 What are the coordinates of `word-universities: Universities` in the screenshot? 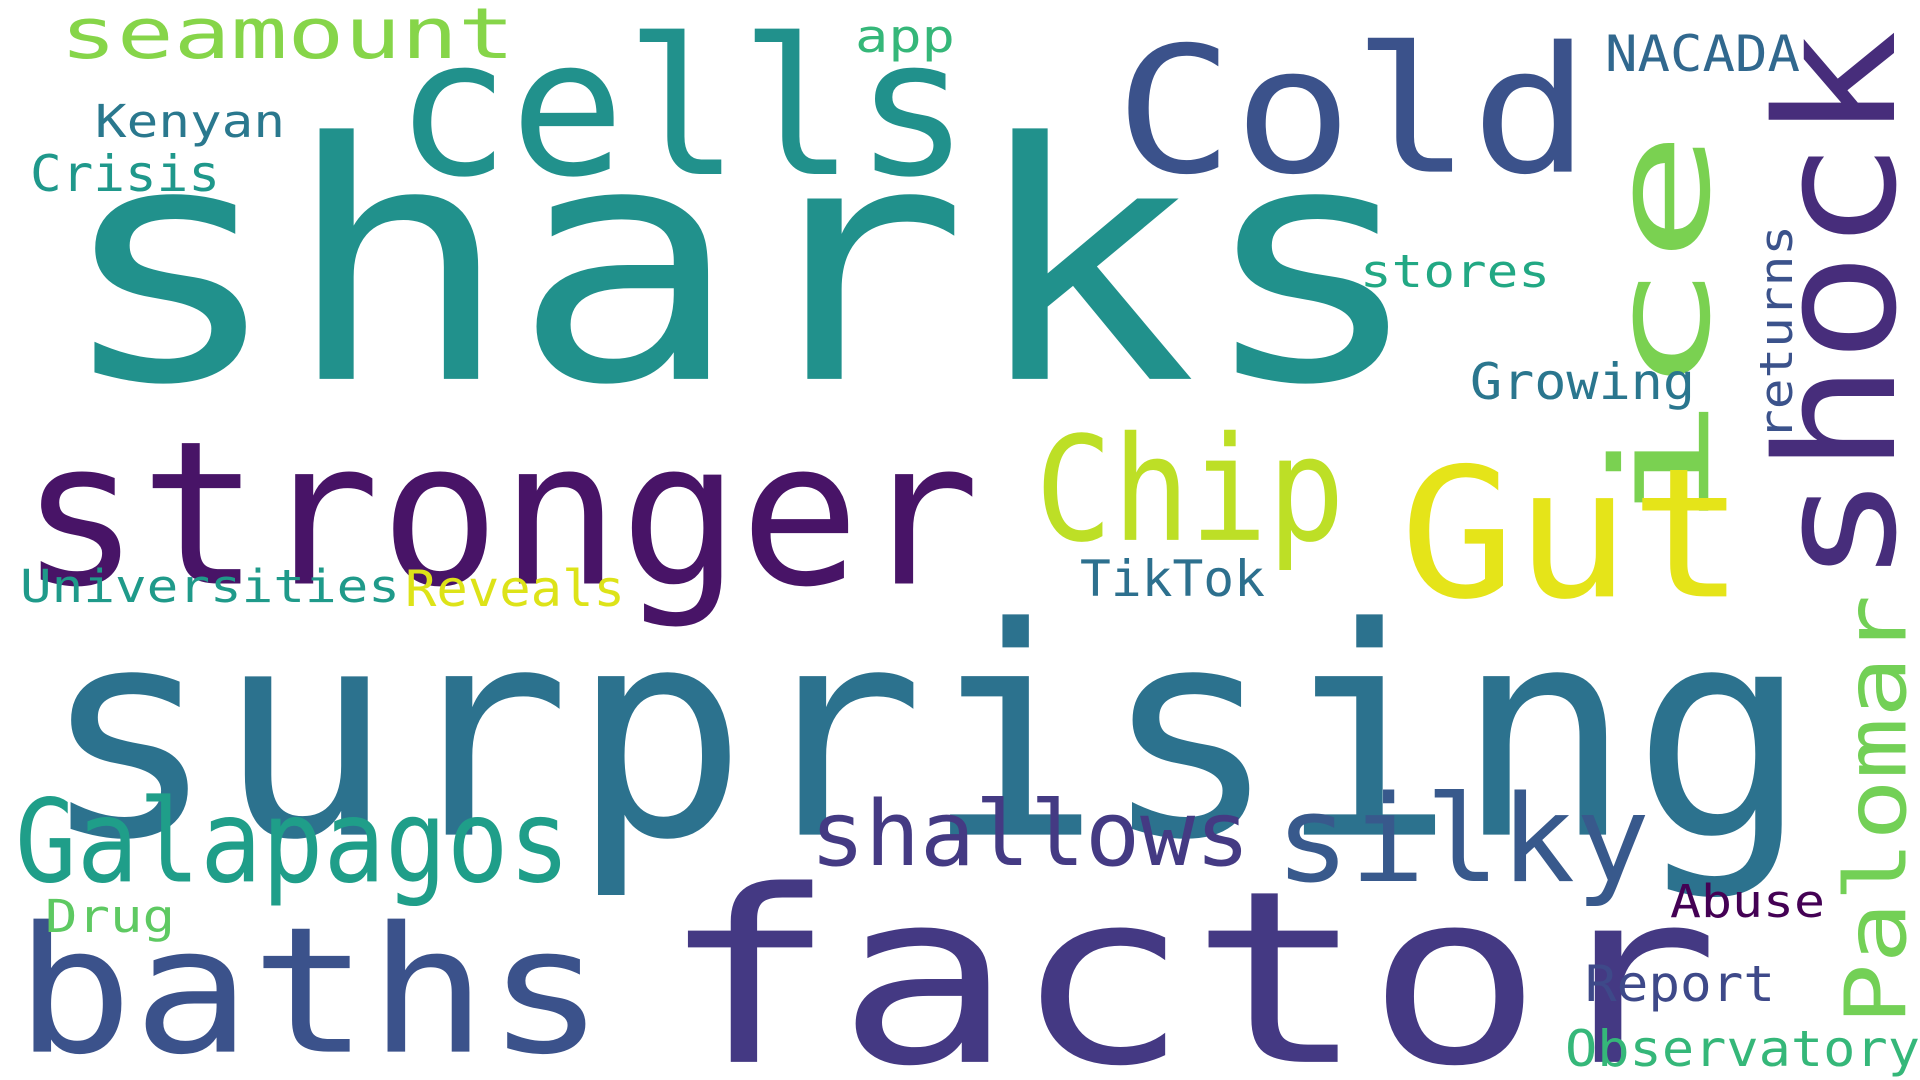 It's located at (210, 587).